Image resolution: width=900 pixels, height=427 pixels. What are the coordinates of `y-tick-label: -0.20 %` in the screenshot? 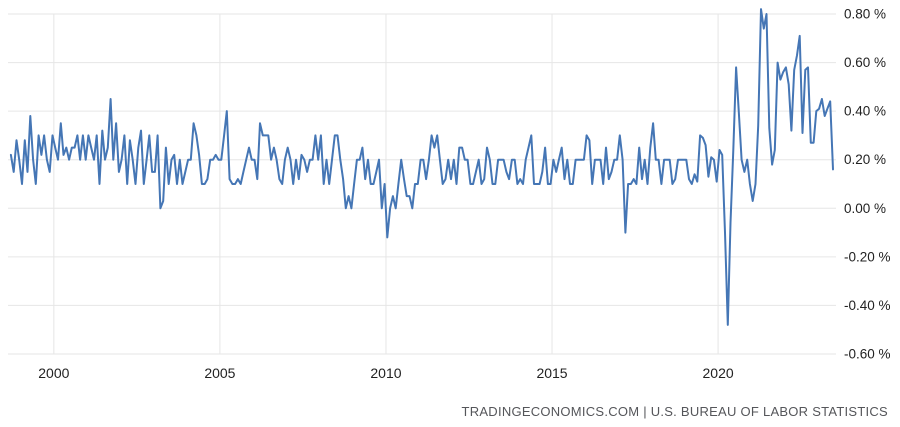 It's located at (867, 256).